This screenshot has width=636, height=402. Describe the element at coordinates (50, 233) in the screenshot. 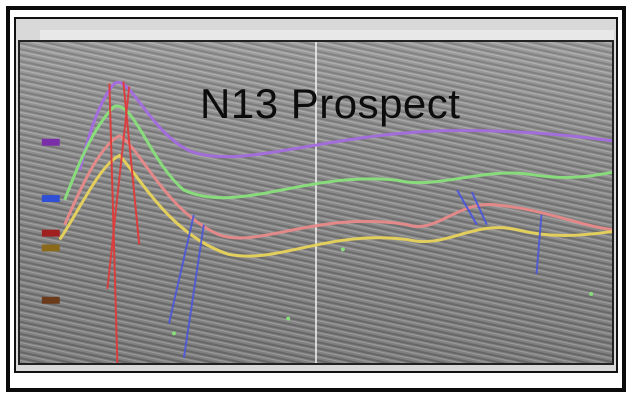

I see `tag-red` at that location.